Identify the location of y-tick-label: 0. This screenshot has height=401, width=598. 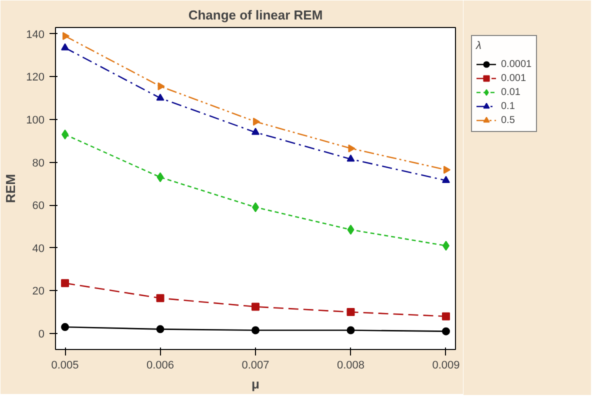
(41, 334).